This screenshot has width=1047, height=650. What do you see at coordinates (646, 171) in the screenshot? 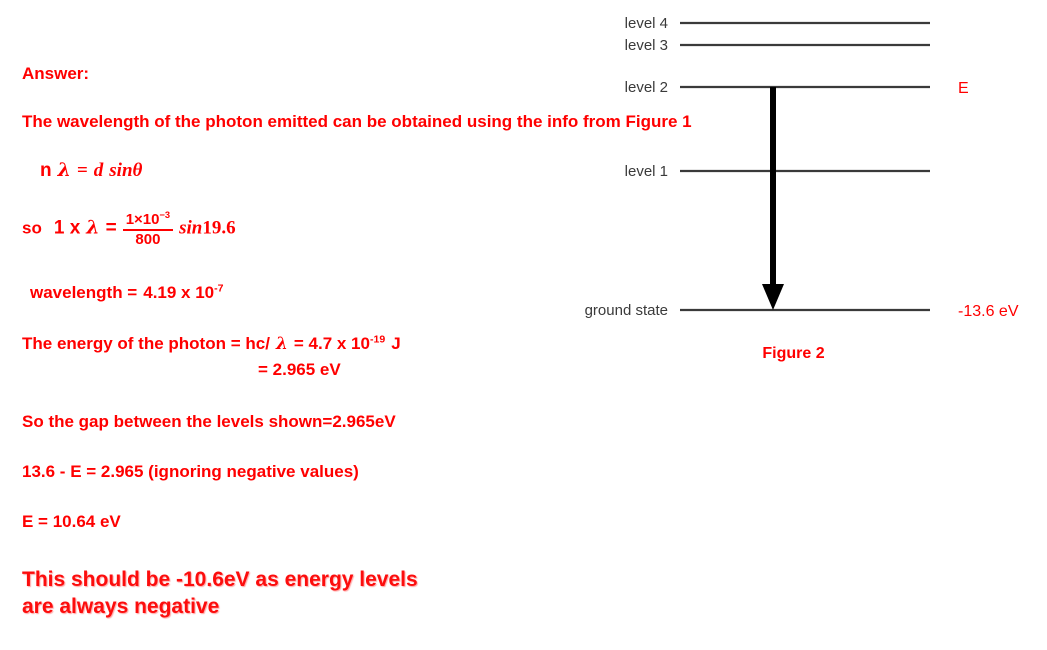
I see `level-label-3: level 1` at bounding box center [646, 171].